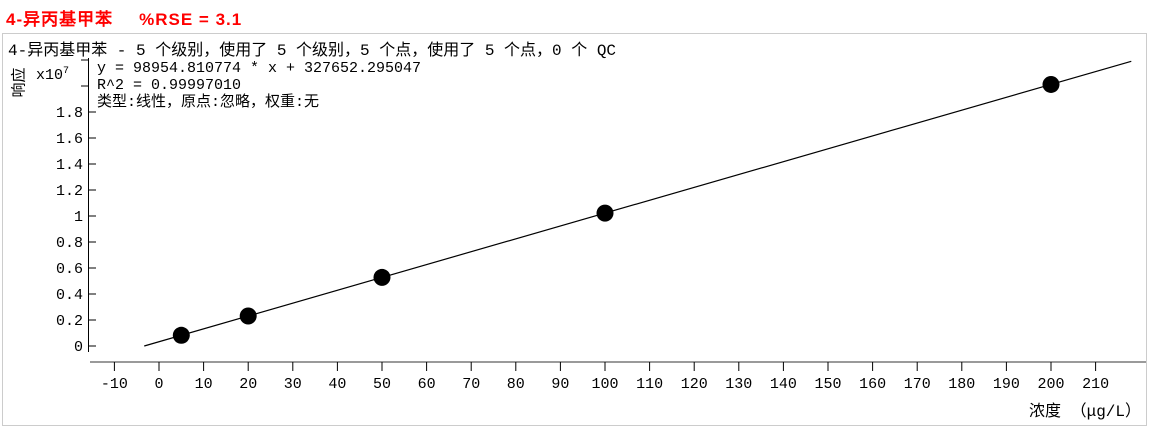 This screenshot has width=1151, height=430. What do you see at coordinates (259, 68) in the screenshot?
I see `fit-equation: y = 98954.810774 * x + 327652.295047` at bounding box center [259, 68].